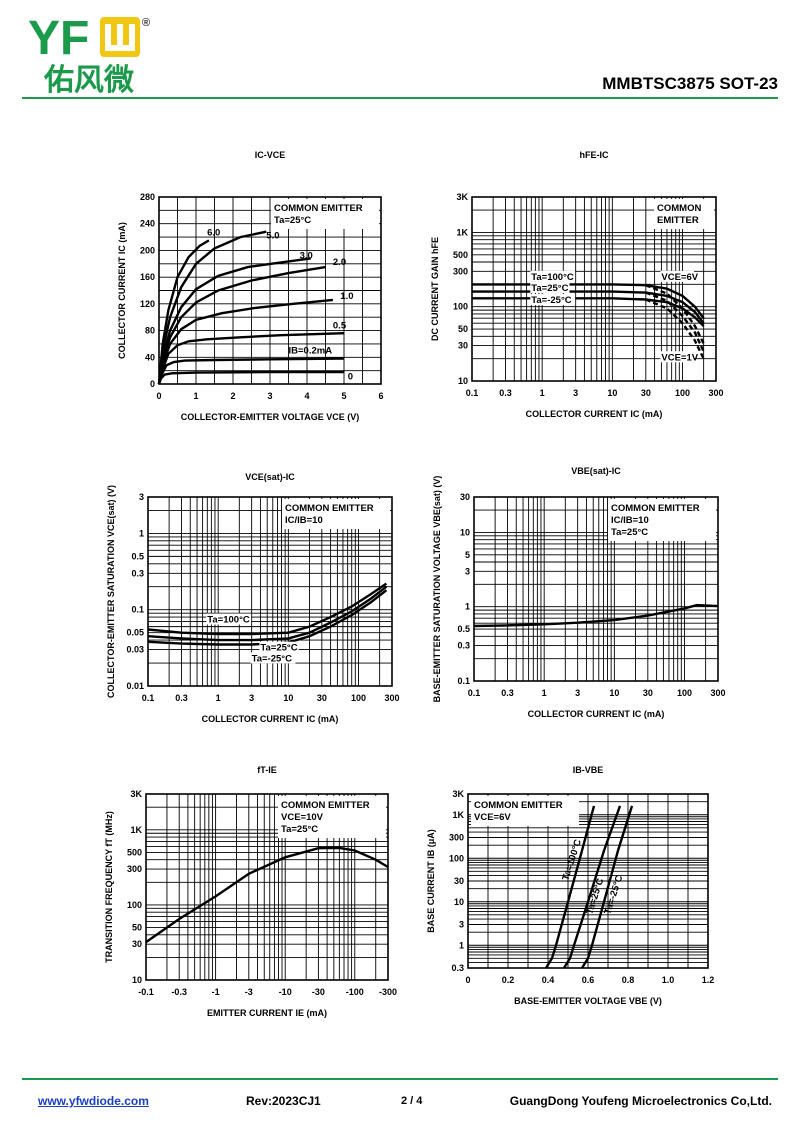  Describe the element at coordinates (120, 37) in the screenshot. I see `logo-w-mark` at that location.